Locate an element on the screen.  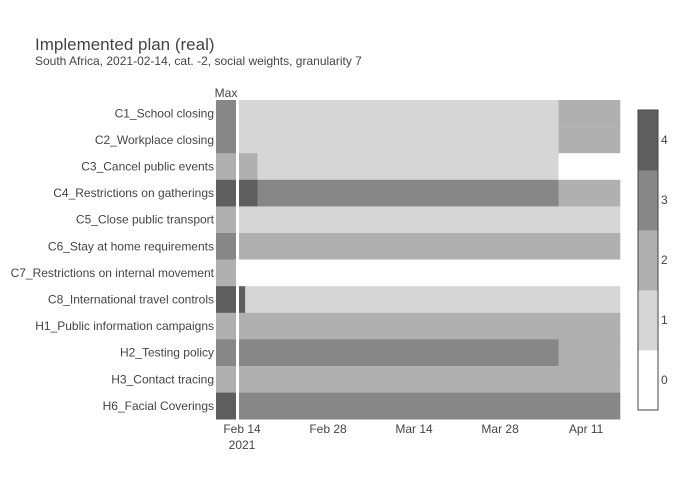
max-column-label: Max is located at coordinates (226, 93).